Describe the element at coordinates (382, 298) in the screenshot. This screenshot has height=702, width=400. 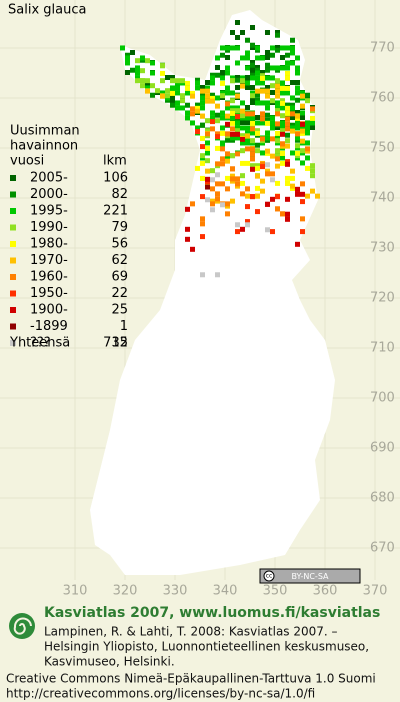
I see `y-tick-label: 720` at that location.